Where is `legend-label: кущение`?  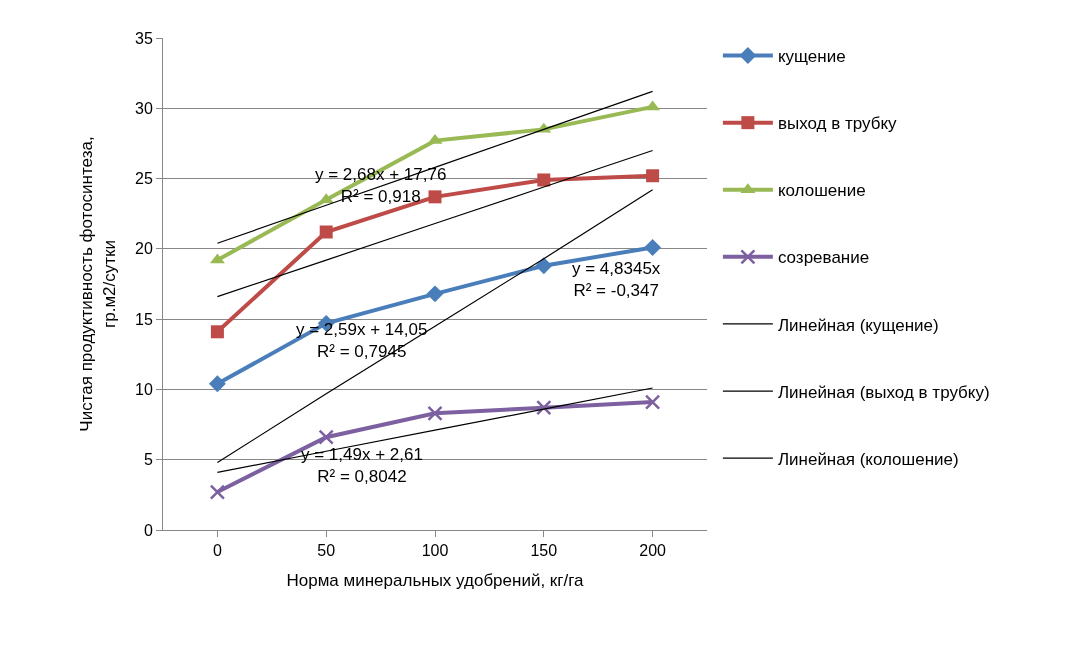
legend-label: кущение is located at coordinates (811, 57).